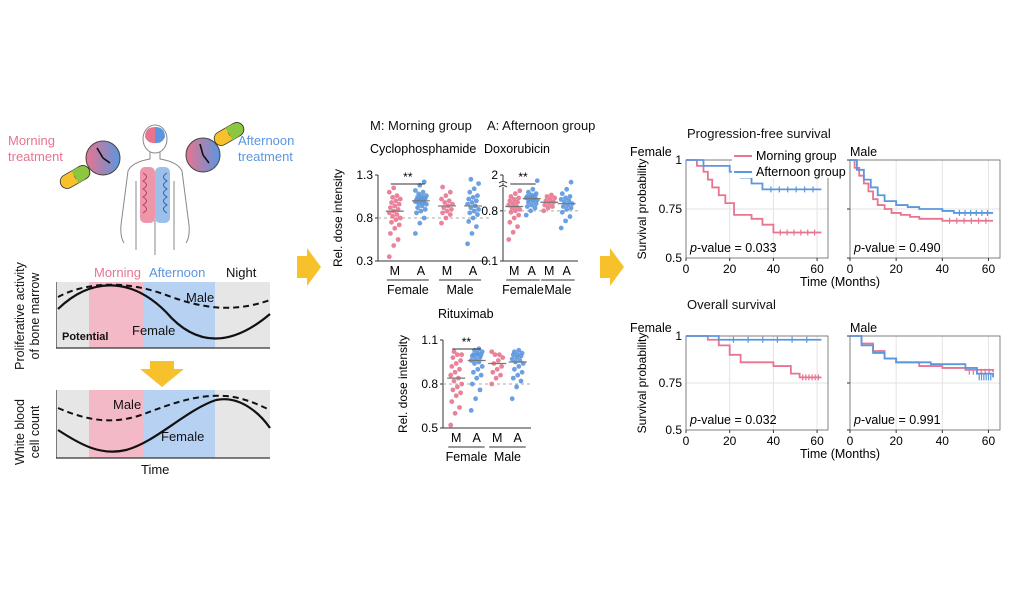  Describe the element at coordinates (514, 271) in the screenshot. I see `group-label: M` at that location.